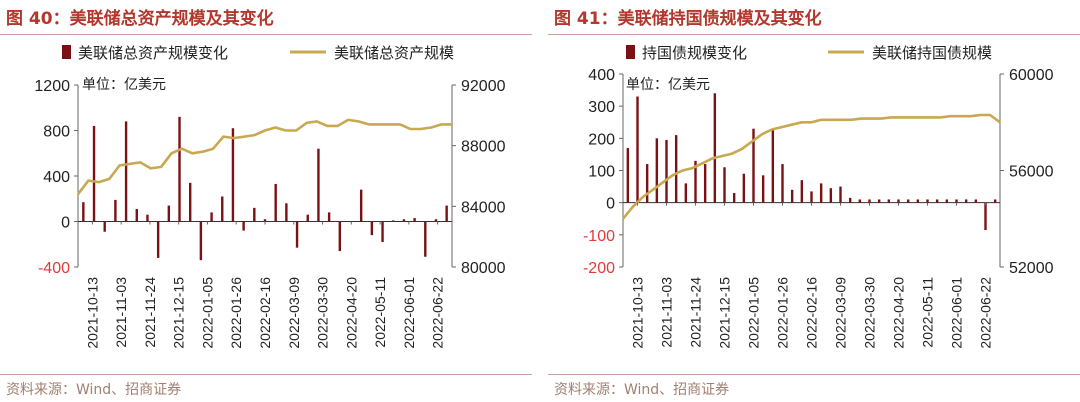 The width and height of the screenshot is (1080, 402). I want to click on x-tick-label: 2022-01-26, so click(783, 313).